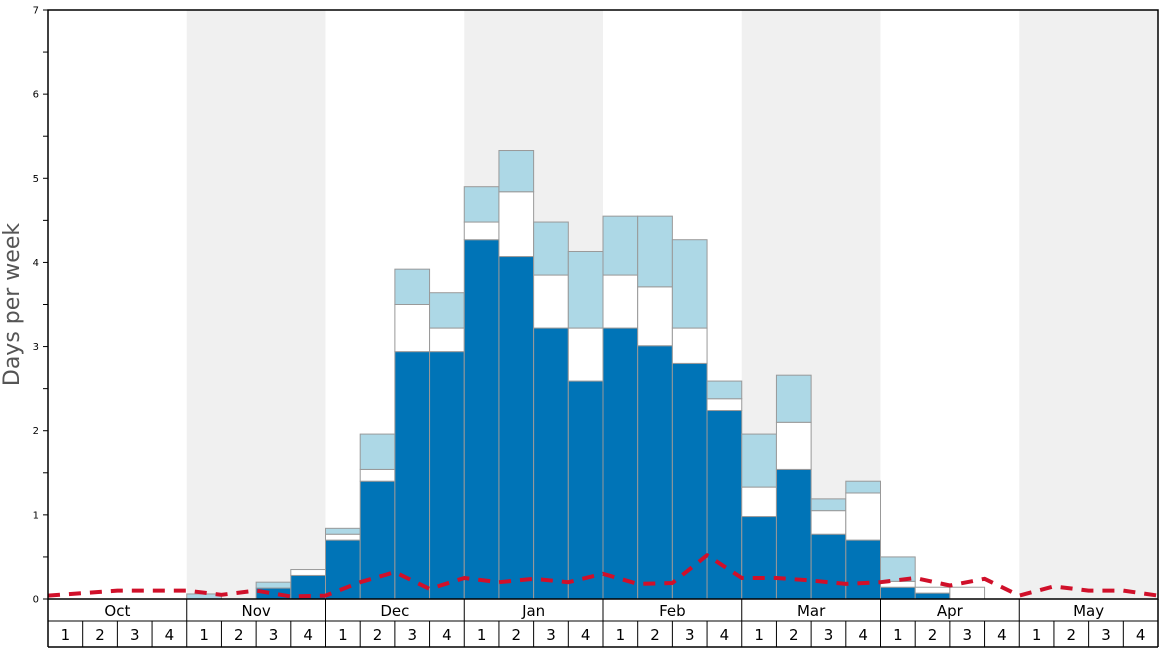 Image resolution: width=1168 pixels, height=648 pixels. What do you see at coordinates (394, 611) in the screenshot?
I see `month-label-dec: Dec` at bounding box center [394, 611].